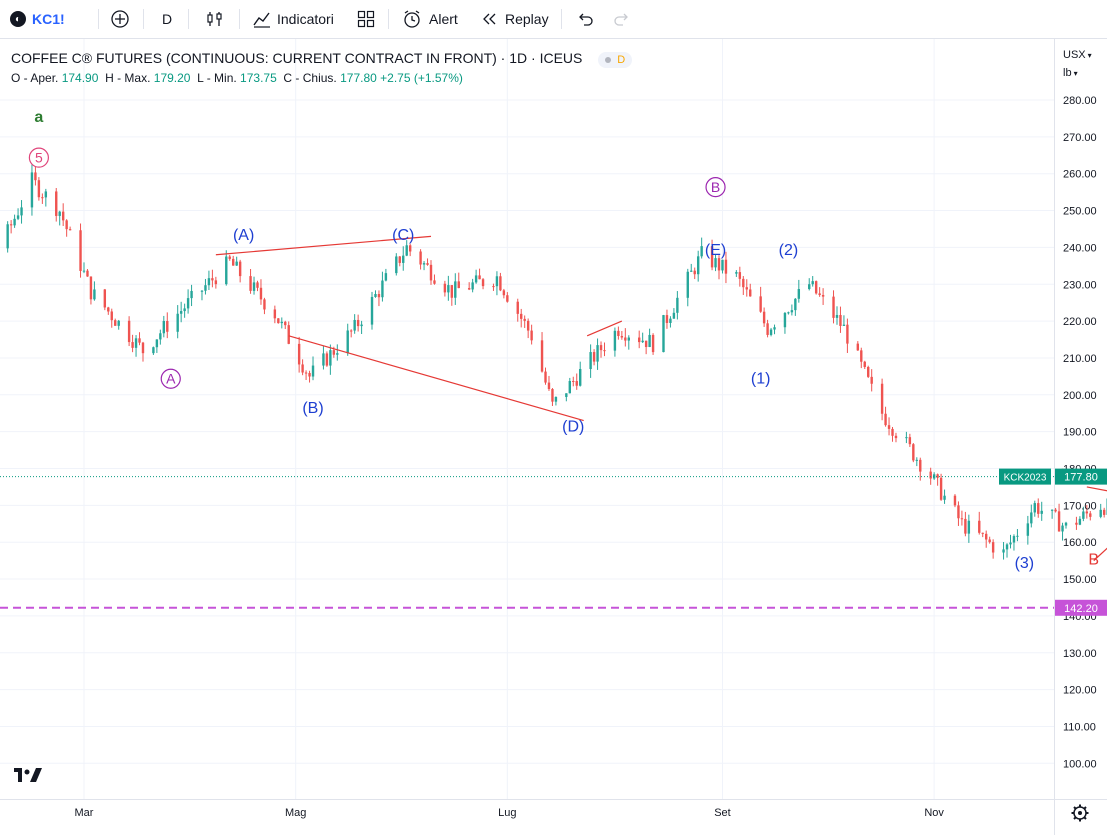  What do you see at coordinates (615, 60) in the screenshot?
I see `delay-badge: D` at bounding box center [615, 60].